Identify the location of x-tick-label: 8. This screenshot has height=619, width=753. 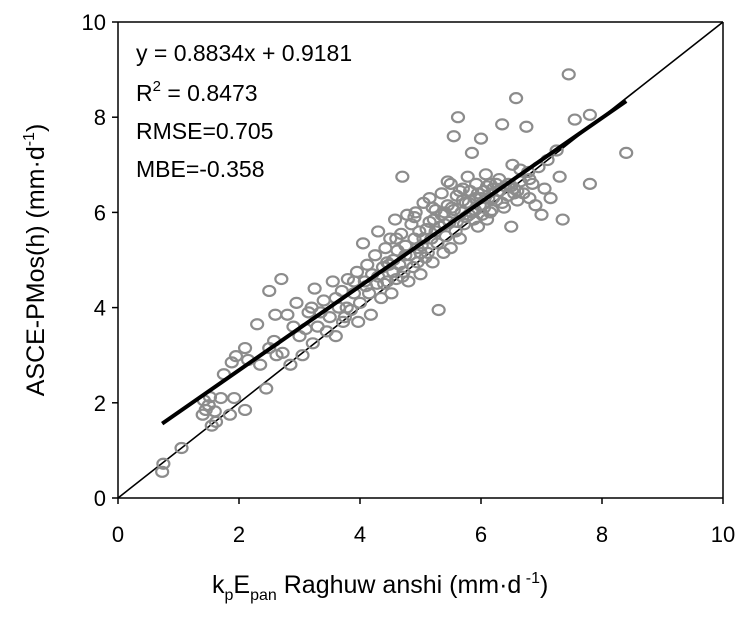
(602, 534).